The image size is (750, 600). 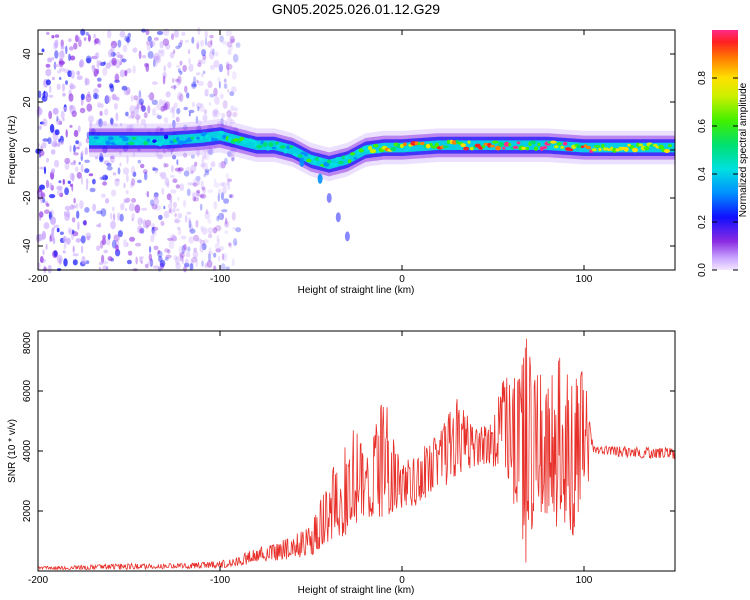 I want to click on branch-blob, so click(x=347, y=236).